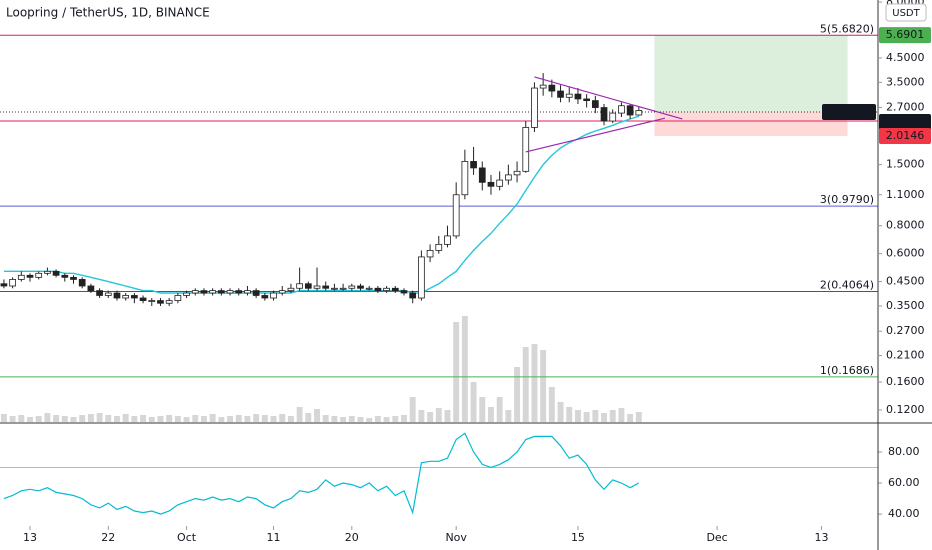 Image resolution: width=932 pixels, height=550 pixels. I want to click on y-tick-label: 4.5000, so click(905, 57).